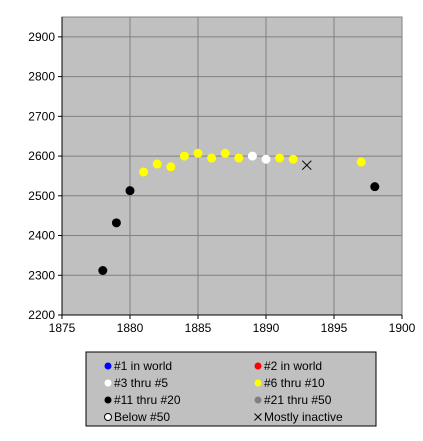  I want to click on legend-label: Mostly inactive, so click(303, 417).